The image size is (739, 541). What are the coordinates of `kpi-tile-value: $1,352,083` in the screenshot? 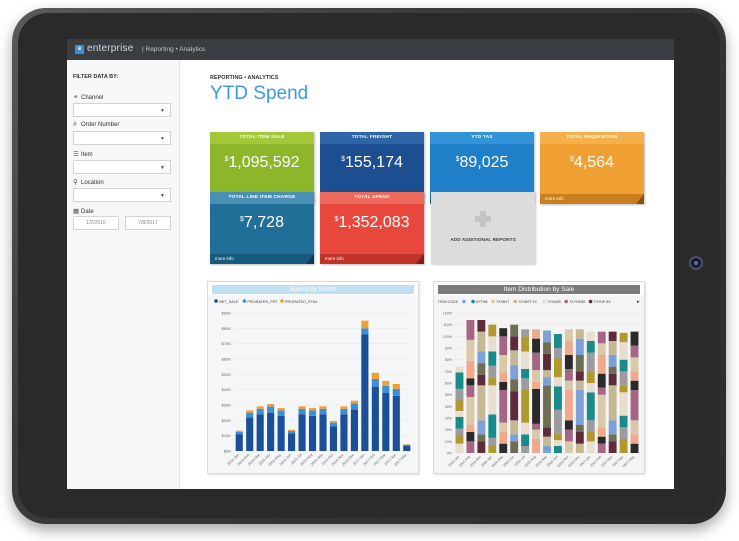 It's located at (372, 222).